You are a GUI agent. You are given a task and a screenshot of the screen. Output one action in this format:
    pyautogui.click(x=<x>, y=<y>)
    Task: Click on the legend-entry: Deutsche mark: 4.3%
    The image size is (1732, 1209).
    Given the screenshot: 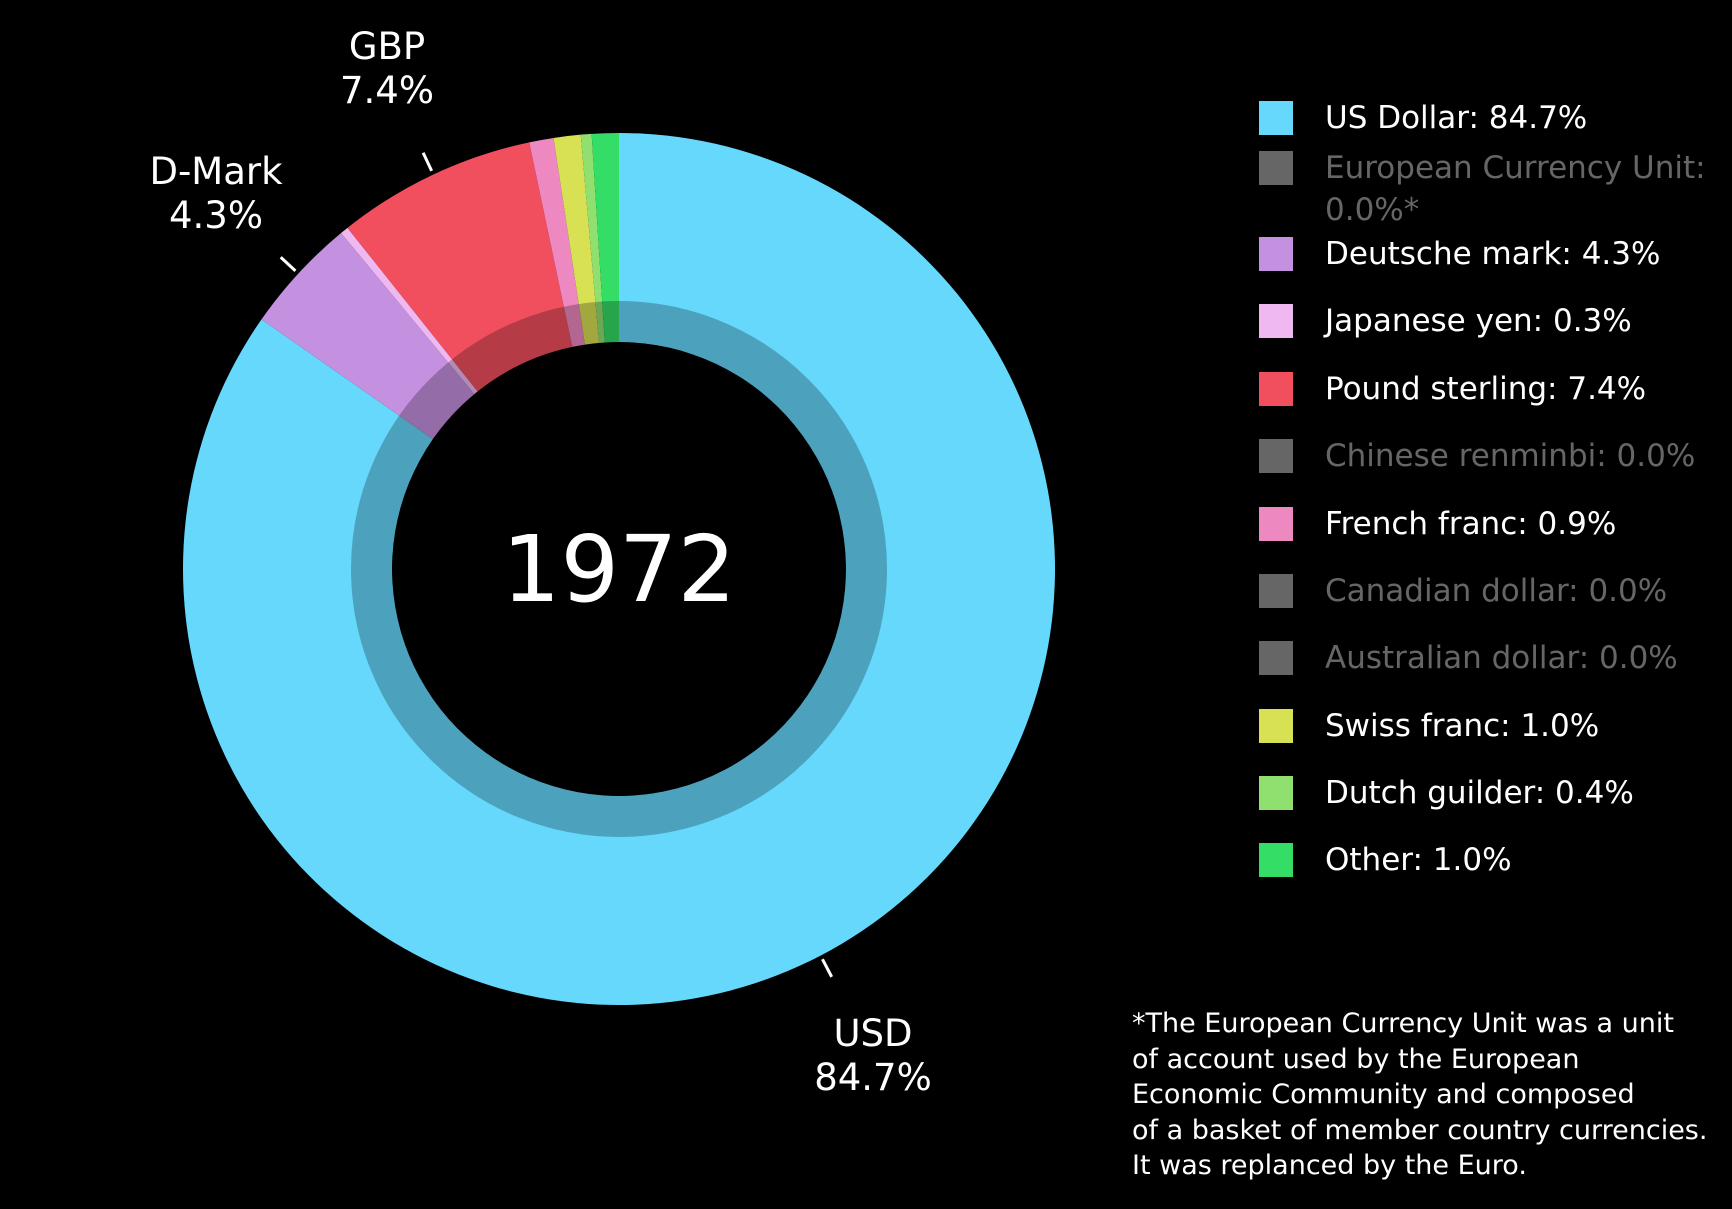 What is the action you would take?
    pyautogui.click(x=1493, y=254)
    